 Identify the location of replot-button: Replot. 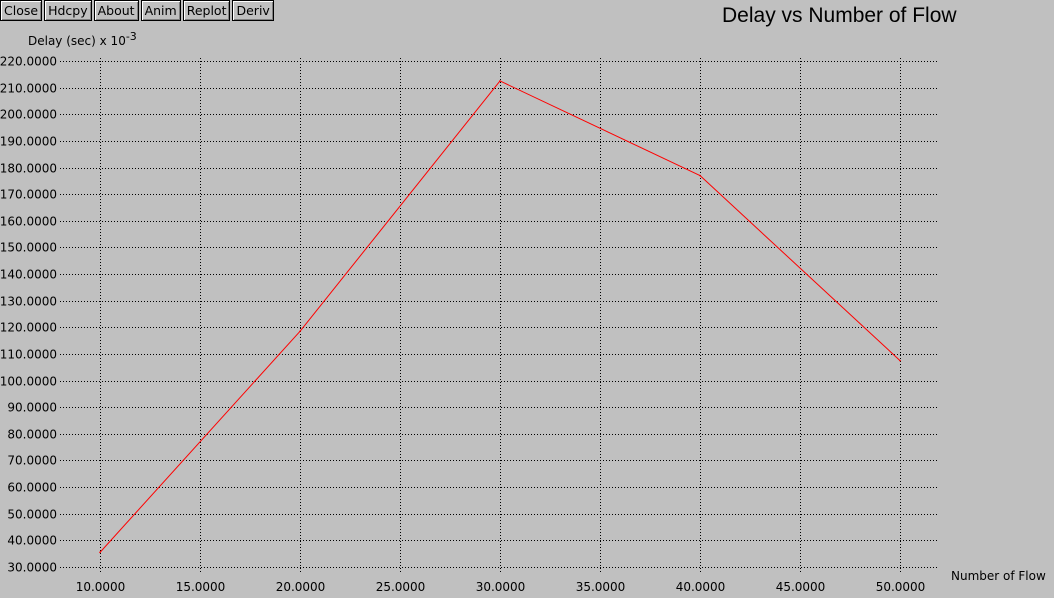
(206, 10).